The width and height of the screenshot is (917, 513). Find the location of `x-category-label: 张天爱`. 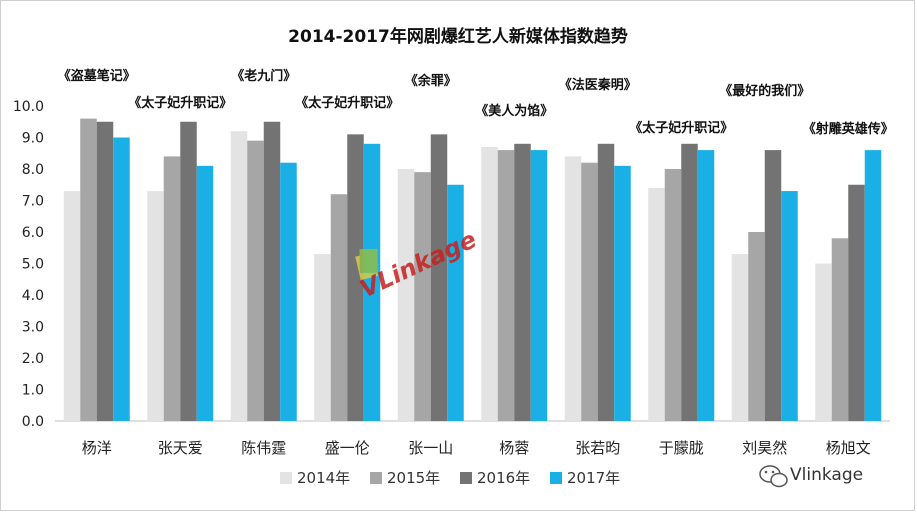

x-category-label: 张天爱 is located at coordinates (180, 448).